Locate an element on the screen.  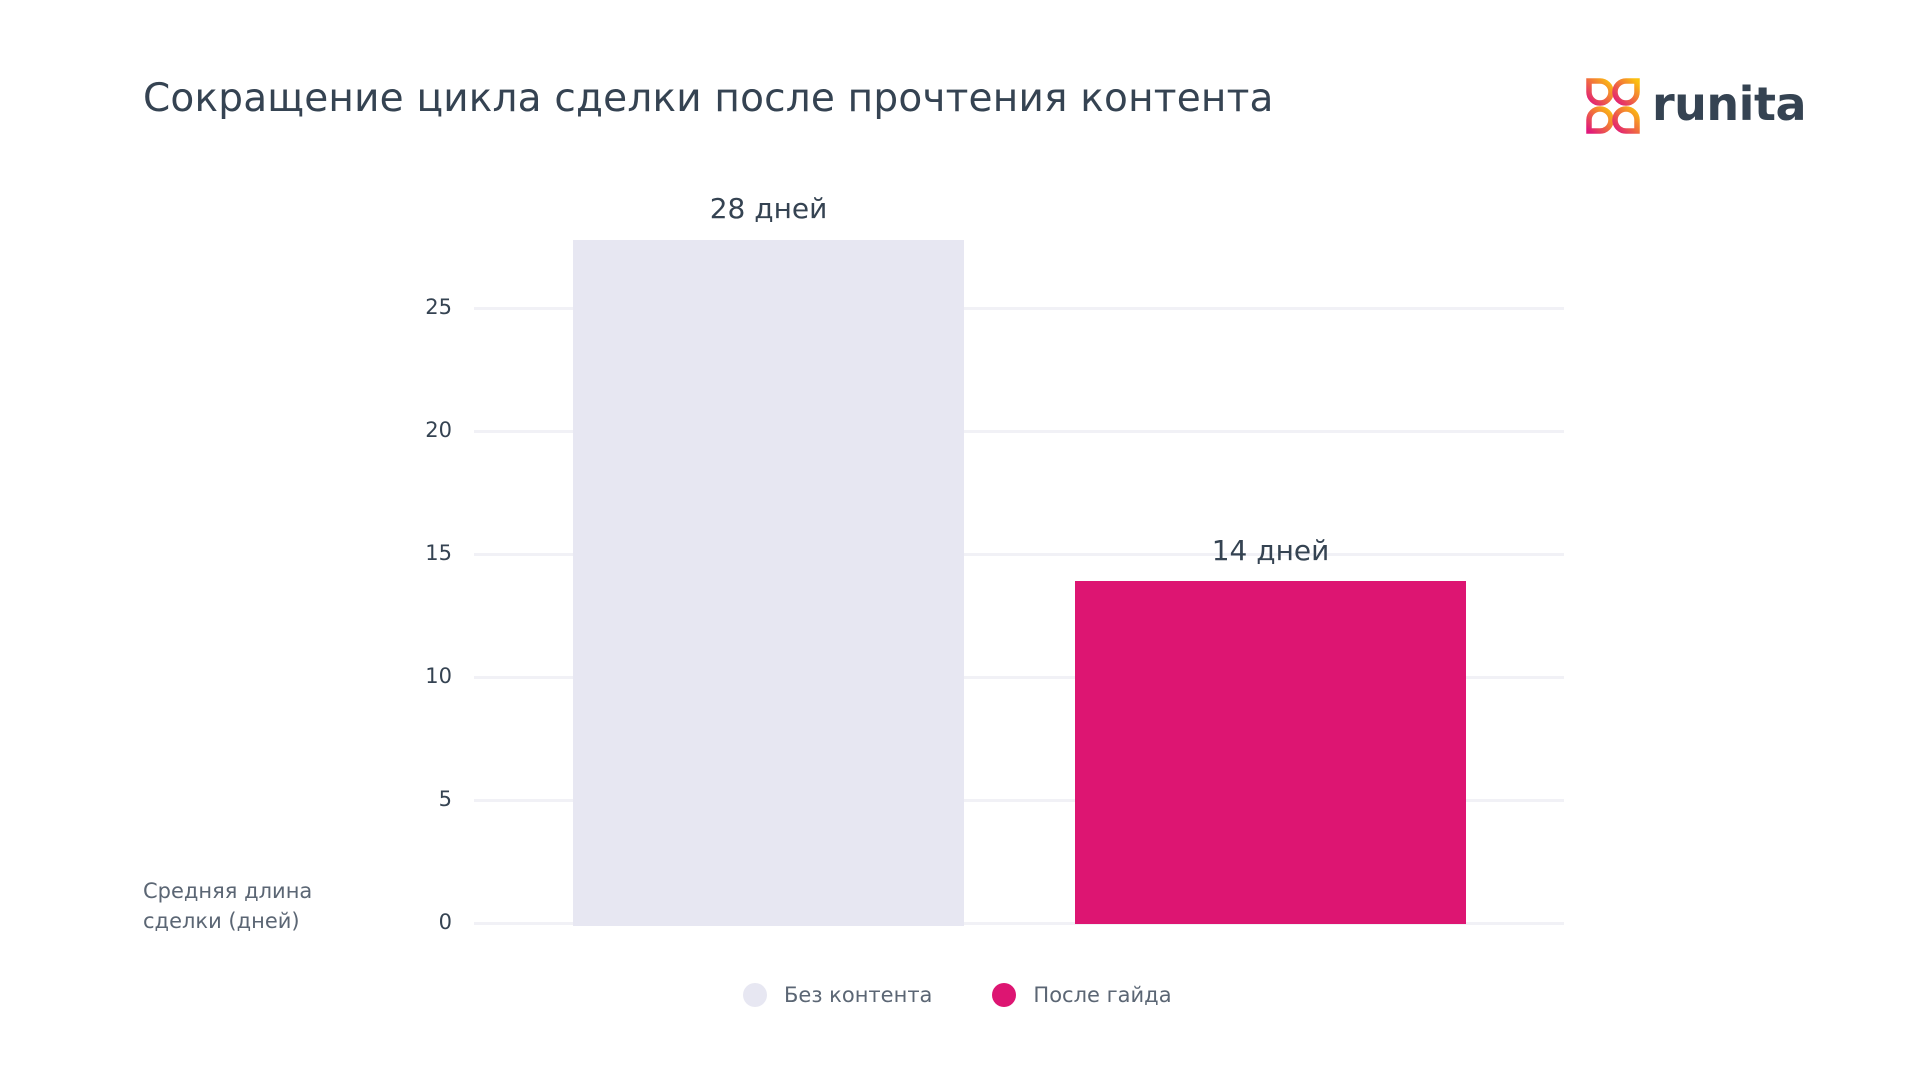
legend-item-after-guide: После гайда is located at coordinates (1082, 995).